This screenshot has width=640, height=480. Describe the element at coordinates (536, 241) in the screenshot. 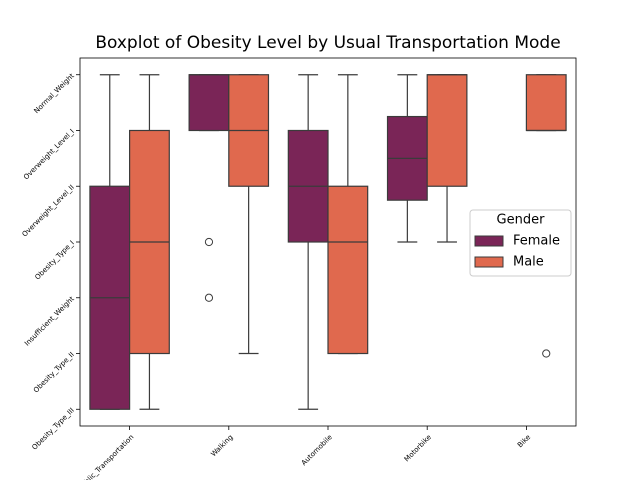

I see `legend-label: Female` at that location.